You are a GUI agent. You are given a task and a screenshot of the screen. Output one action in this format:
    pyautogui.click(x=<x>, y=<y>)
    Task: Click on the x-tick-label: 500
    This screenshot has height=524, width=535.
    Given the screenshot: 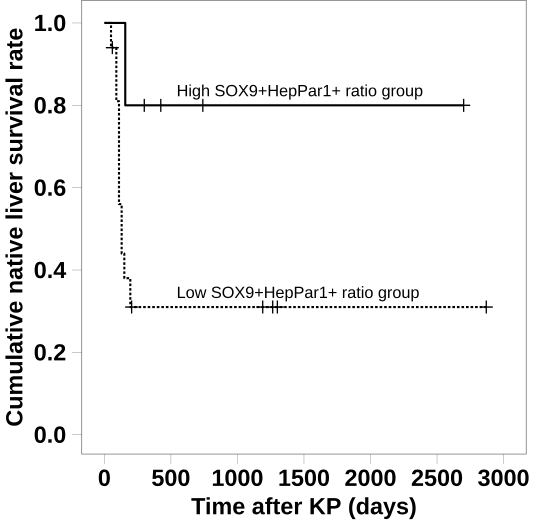 What is the action you would take?
    pyautogui.click(x=171, y=477)
    